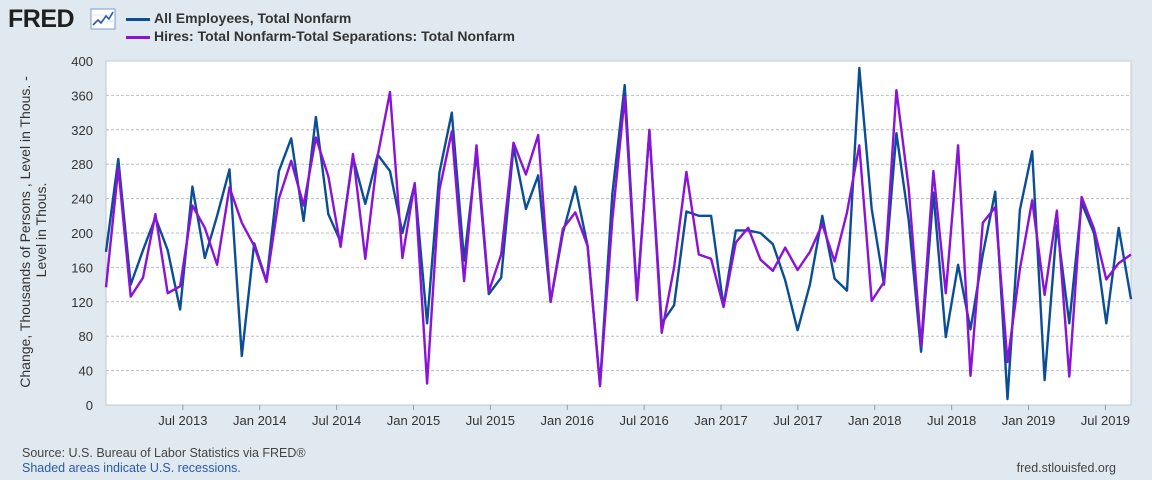 Image resolution: width=1152 pixels, height=480 pixels. What do you see at coordinates (82, 61) in the screenshot?
I see `y-tick-label: 400` at bounding box center [82, 61].